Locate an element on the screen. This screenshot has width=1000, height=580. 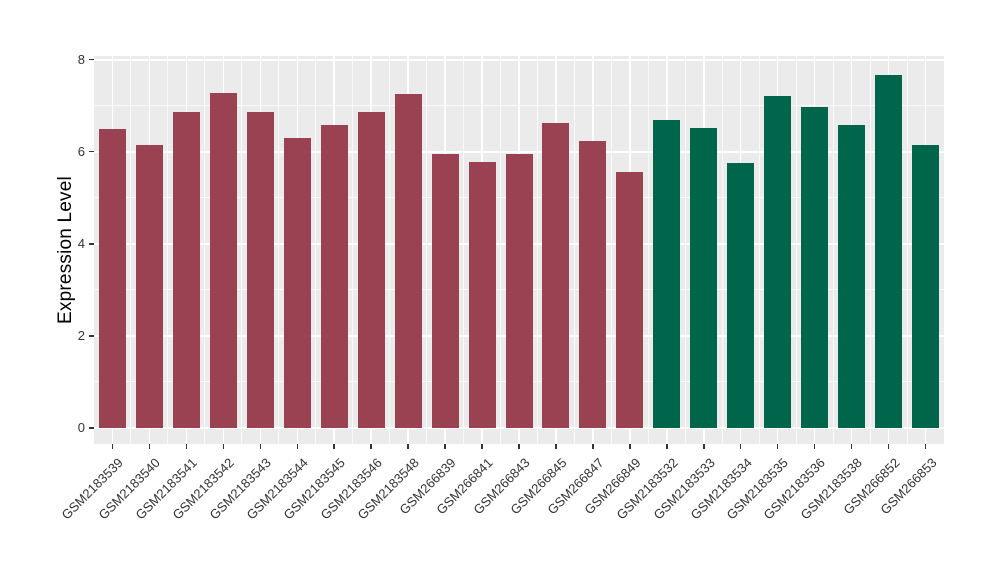
x-tick-mark-GSM266845 is located at coordinates (556, 446).